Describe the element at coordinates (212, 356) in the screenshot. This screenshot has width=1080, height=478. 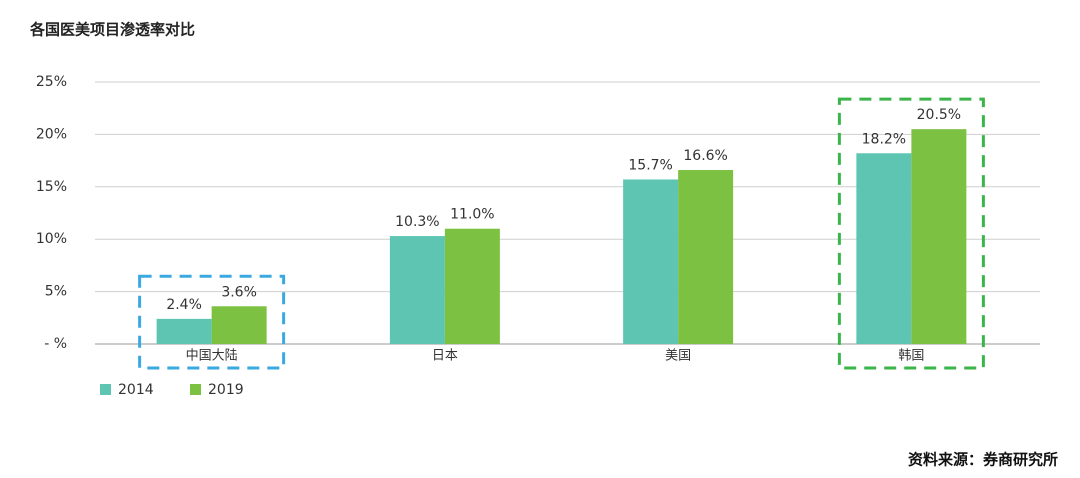
I see `x-tick-label: 中国大陆` at that location.